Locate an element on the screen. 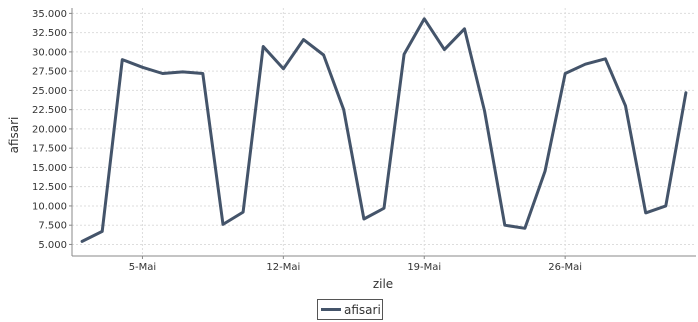  x-tick-label: 19-Mai is located at coordinates (424, 267).